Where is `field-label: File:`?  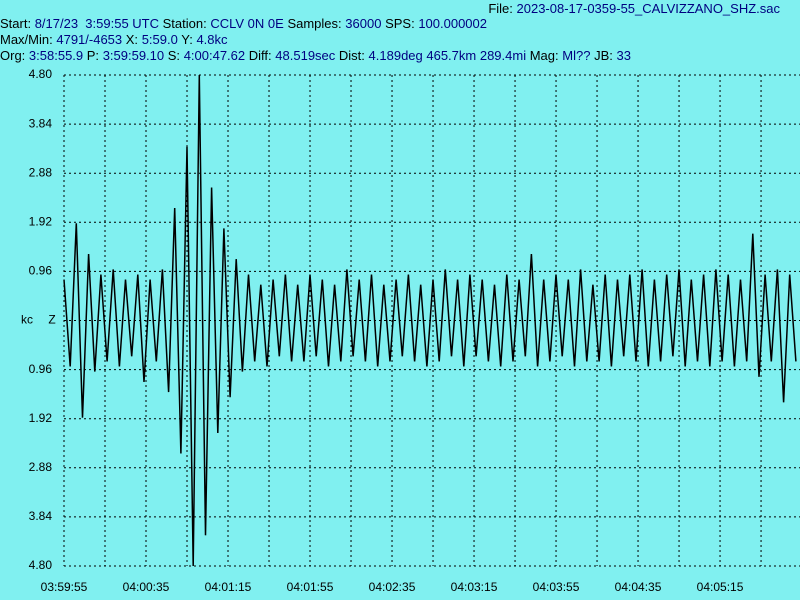 field-label: File: is located at coordinates (500, 8).